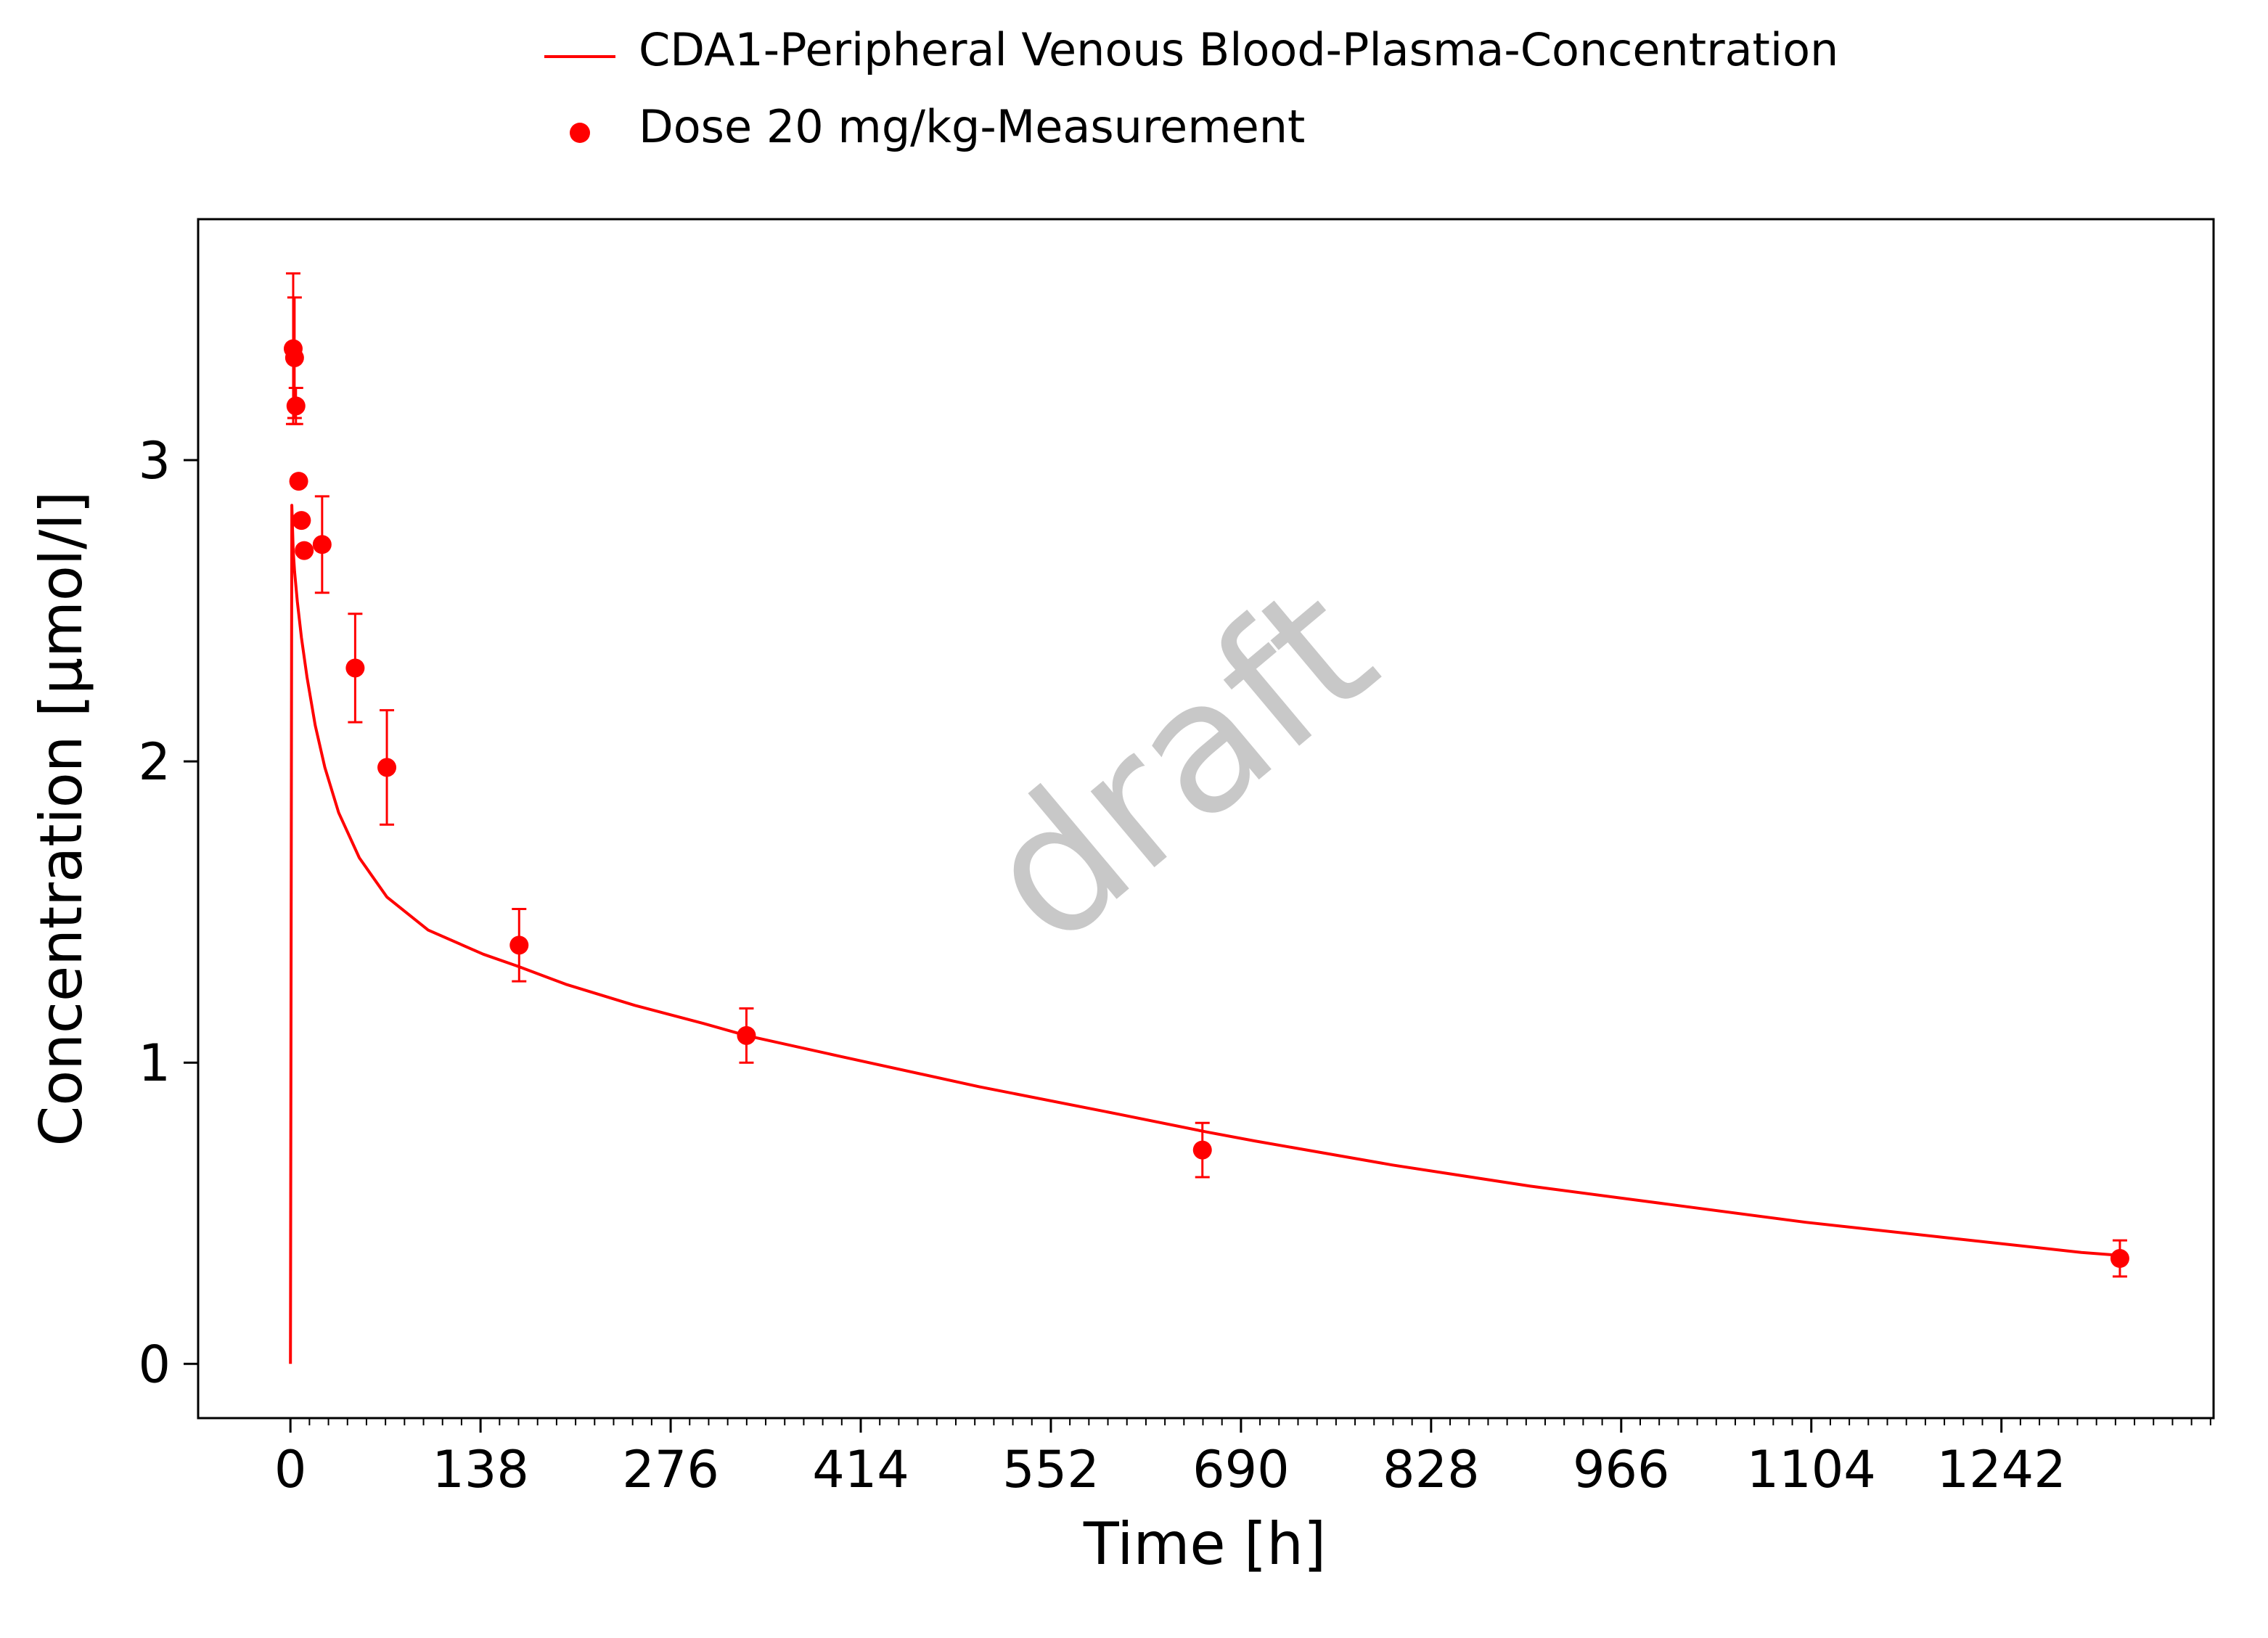 This screenshot has width=2268, height=1638. Describe the element at coordinates (154, 461) in the screenshot. I see `y-tick-label: 3` at that location.